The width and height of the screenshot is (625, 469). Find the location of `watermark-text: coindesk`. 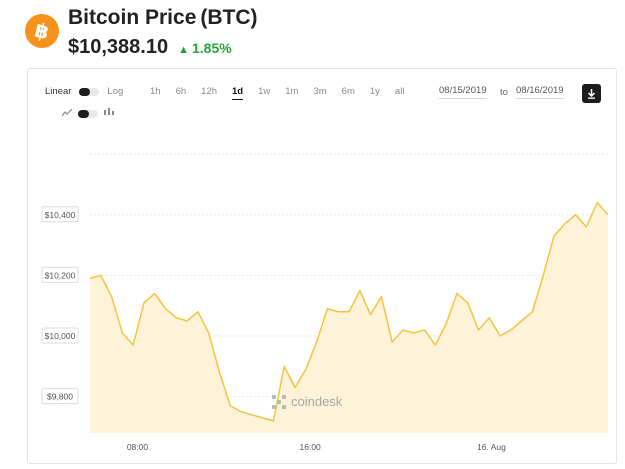

watermark-text: coindesk is located at coordinates (317, 401).